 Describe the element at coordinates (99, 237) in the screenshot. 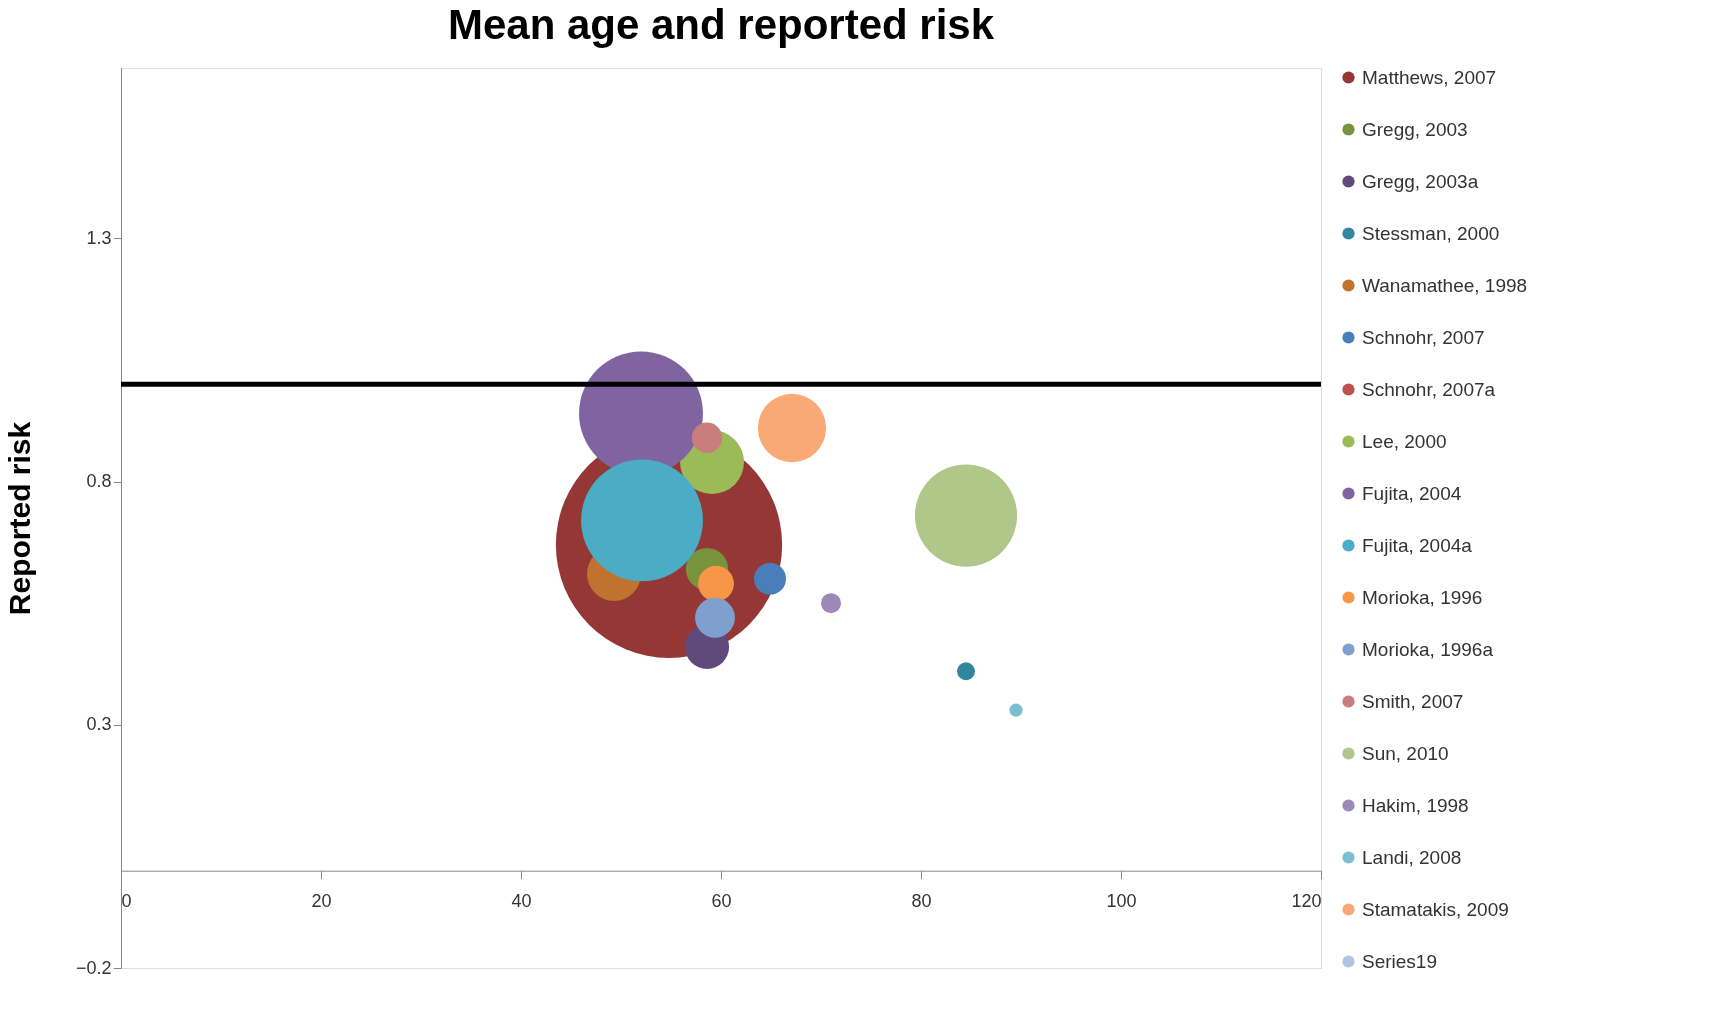

I see `y-tick-label: 1.3` at that location.